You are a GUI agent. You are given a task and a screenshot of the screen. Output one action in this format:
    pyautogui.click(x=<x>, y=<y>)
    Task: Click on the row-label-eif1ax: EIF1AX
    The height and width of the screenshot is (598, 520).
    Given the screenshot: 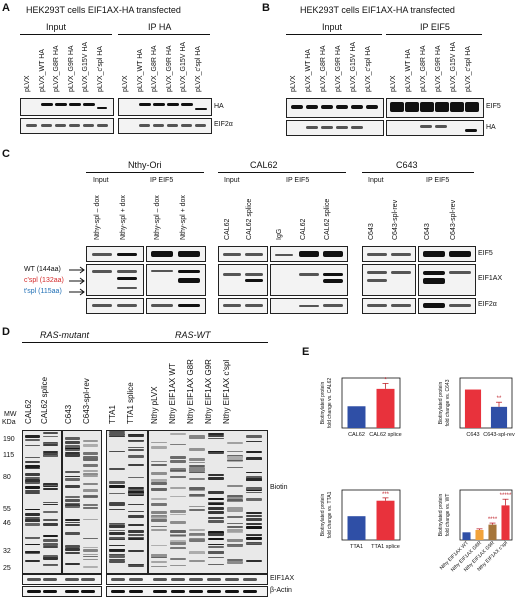 What is the action you would take?
    pyautogui.click(x=282, y=578)
    